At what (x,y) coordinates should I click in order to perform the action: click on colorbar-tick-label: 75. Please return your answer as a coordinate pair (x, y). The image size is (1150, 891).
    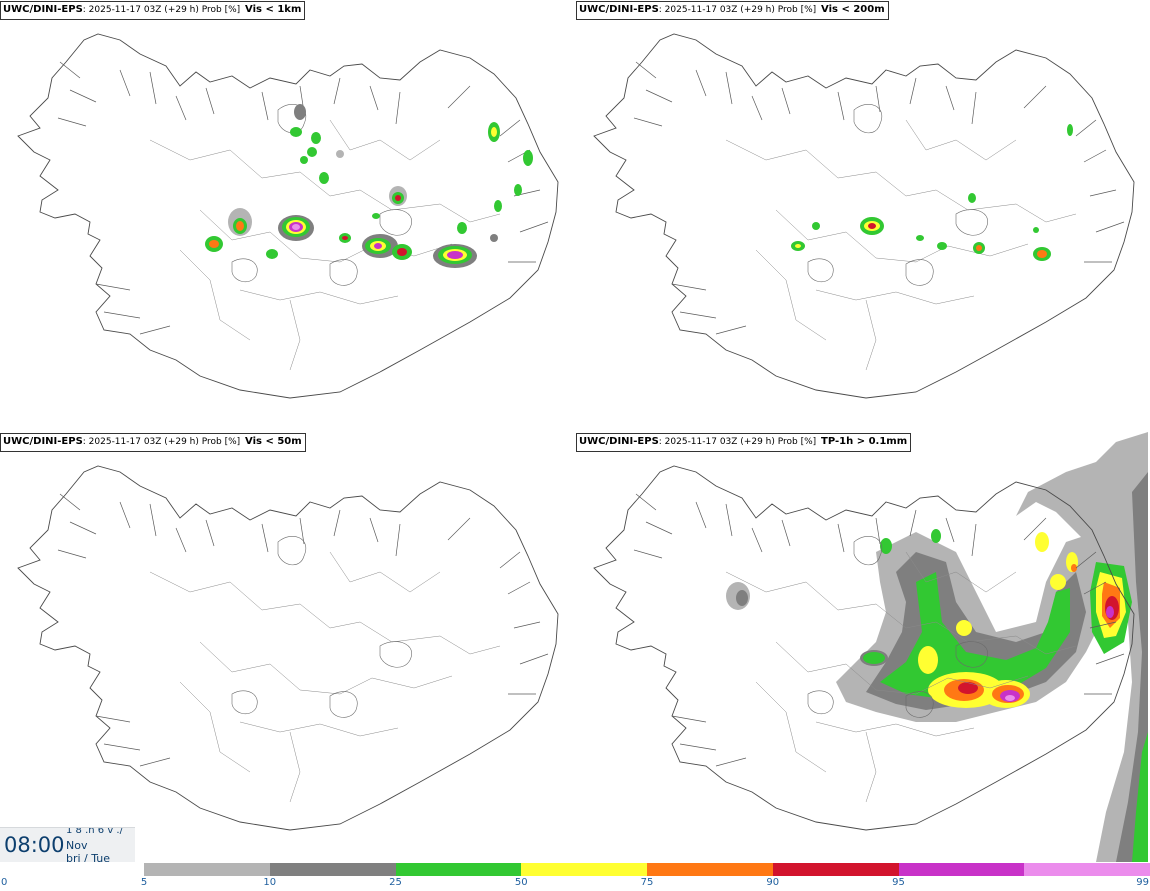
    Looking at the image, I should click on (647, 882).